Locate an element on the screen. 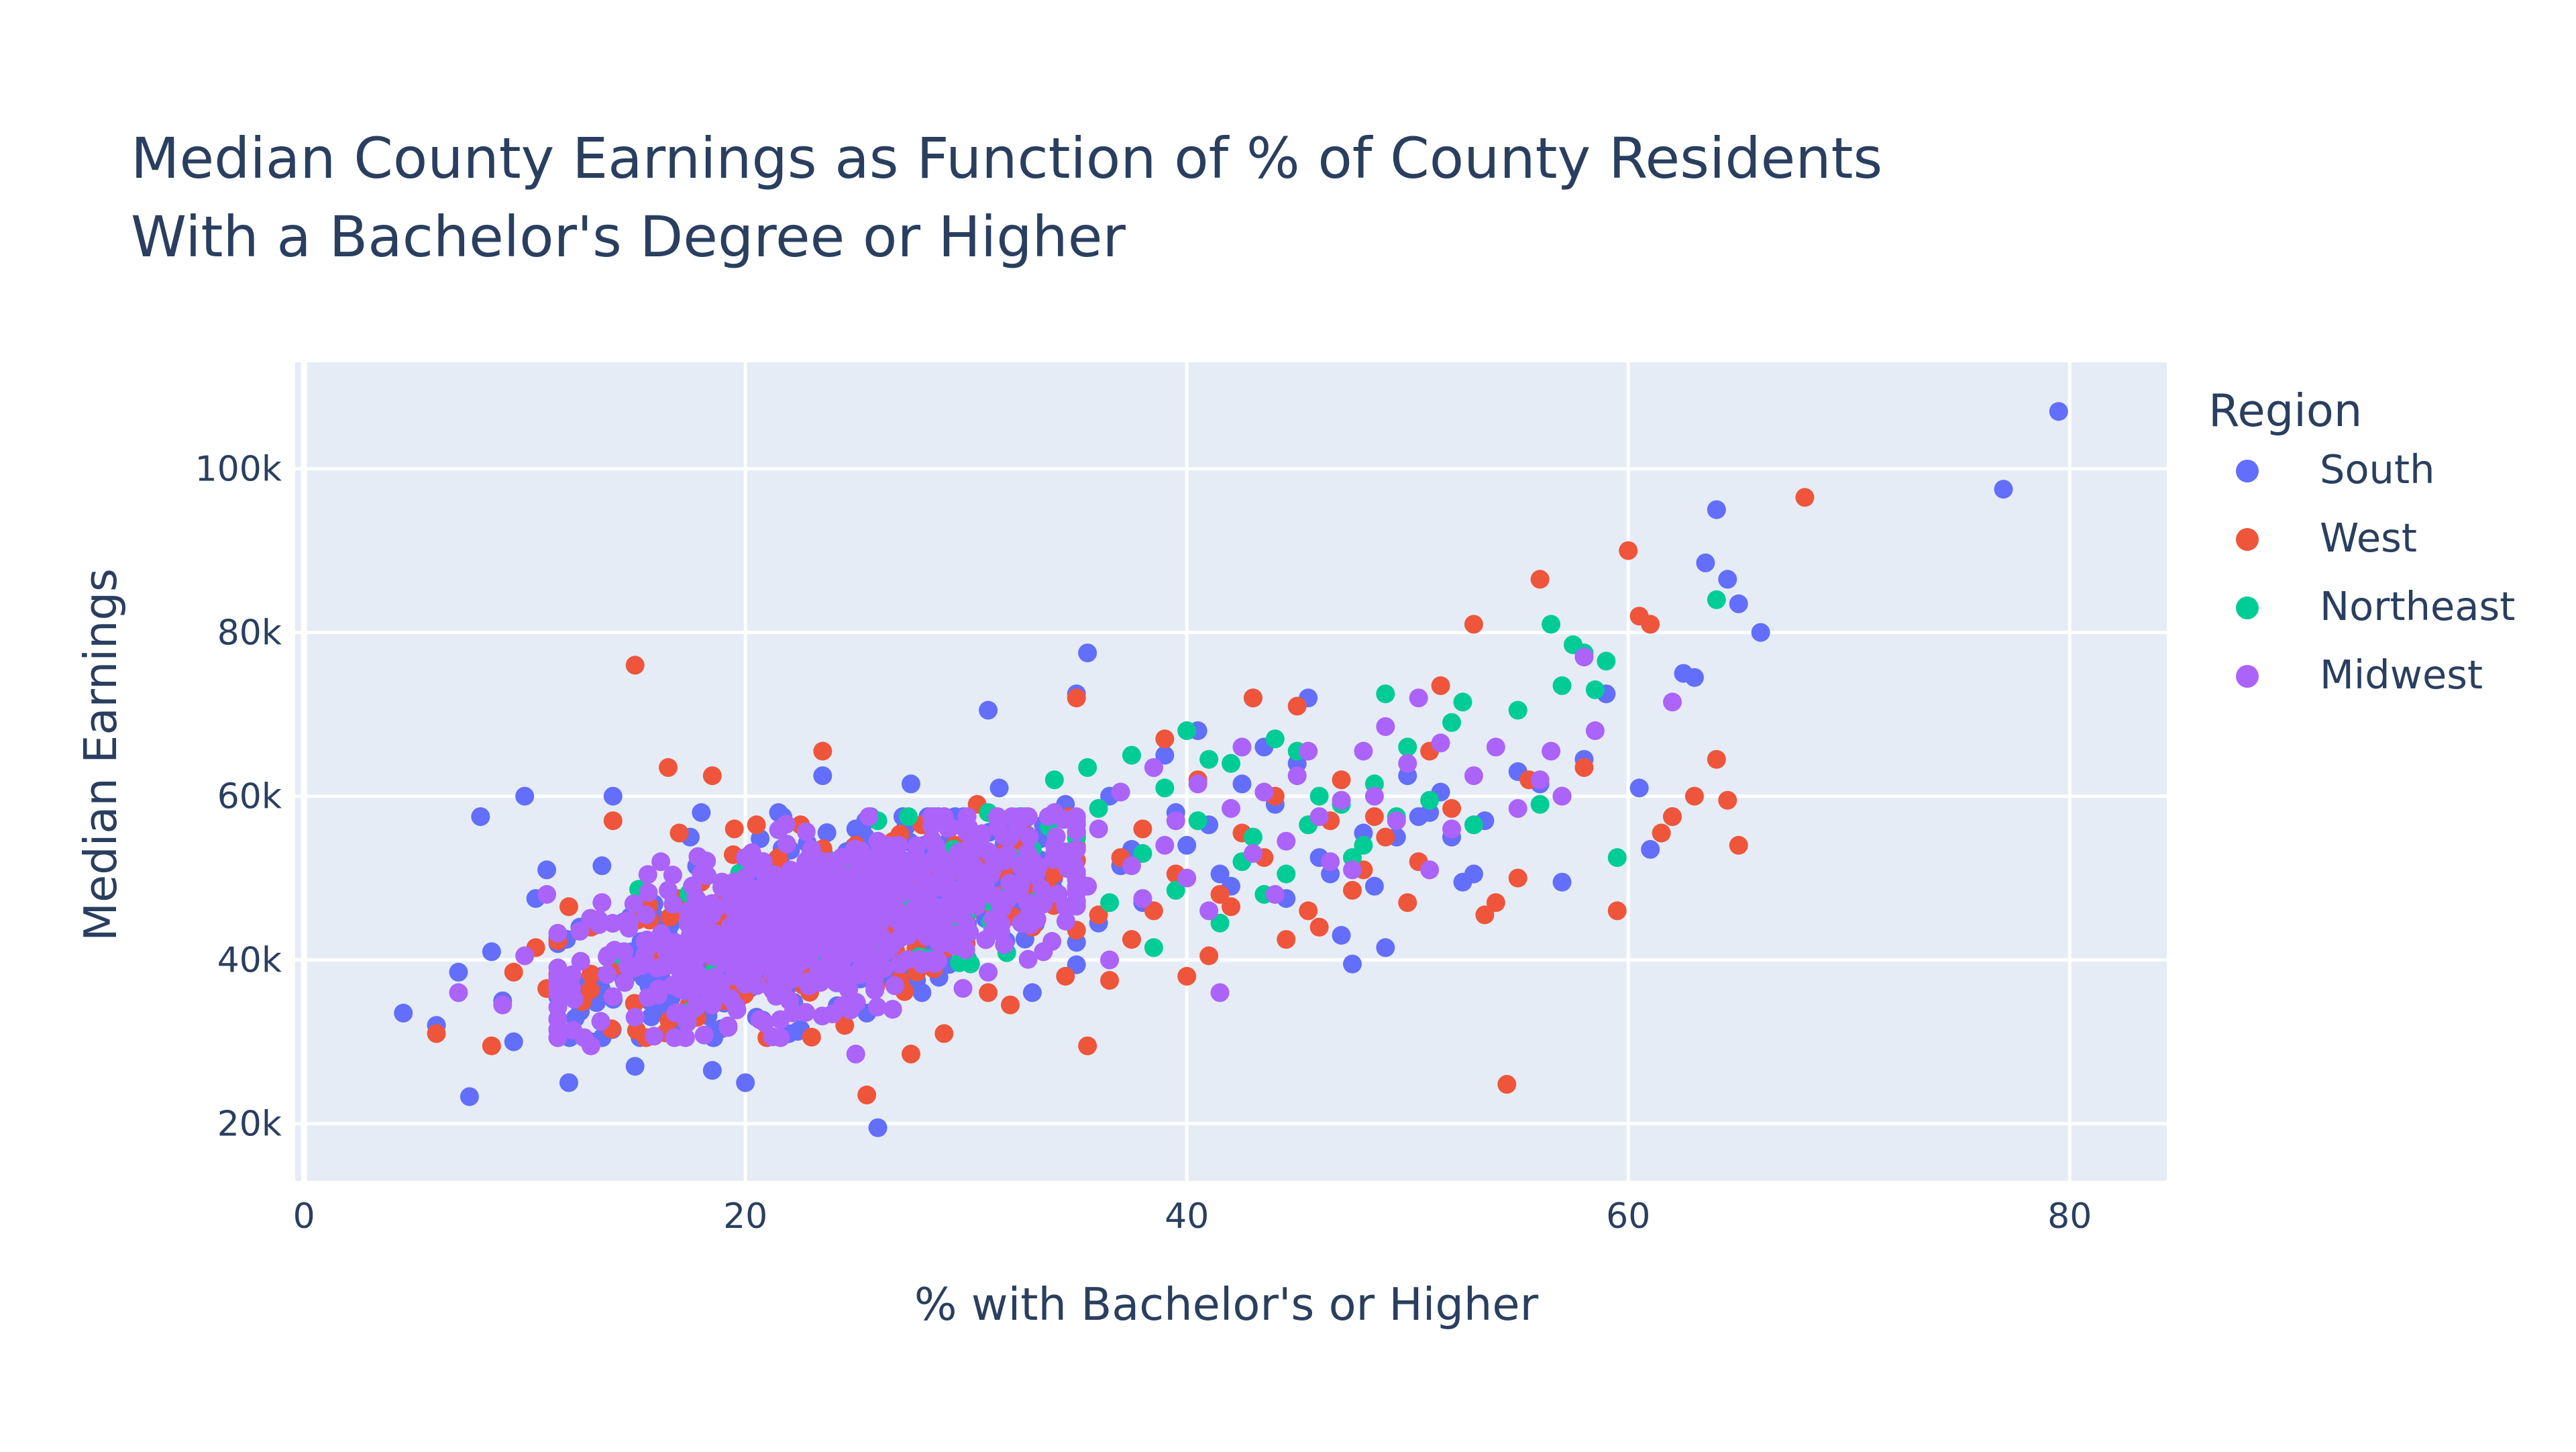 This screenshot has height=1452, width=2576. x-tick-label: 40 is located at coordinates (1187, 1217).